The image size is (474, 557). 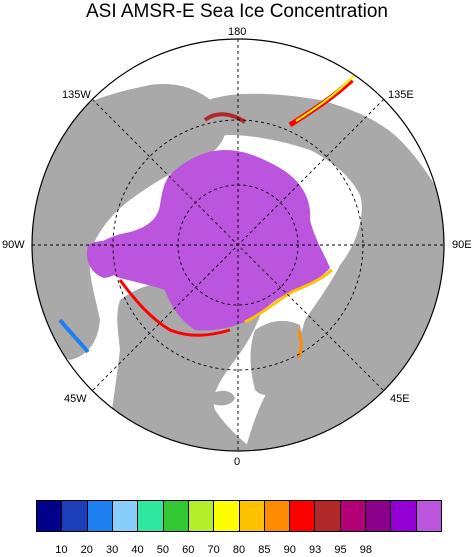 I want to click on longitude-label-0: 0, so click(x=237, y=462).